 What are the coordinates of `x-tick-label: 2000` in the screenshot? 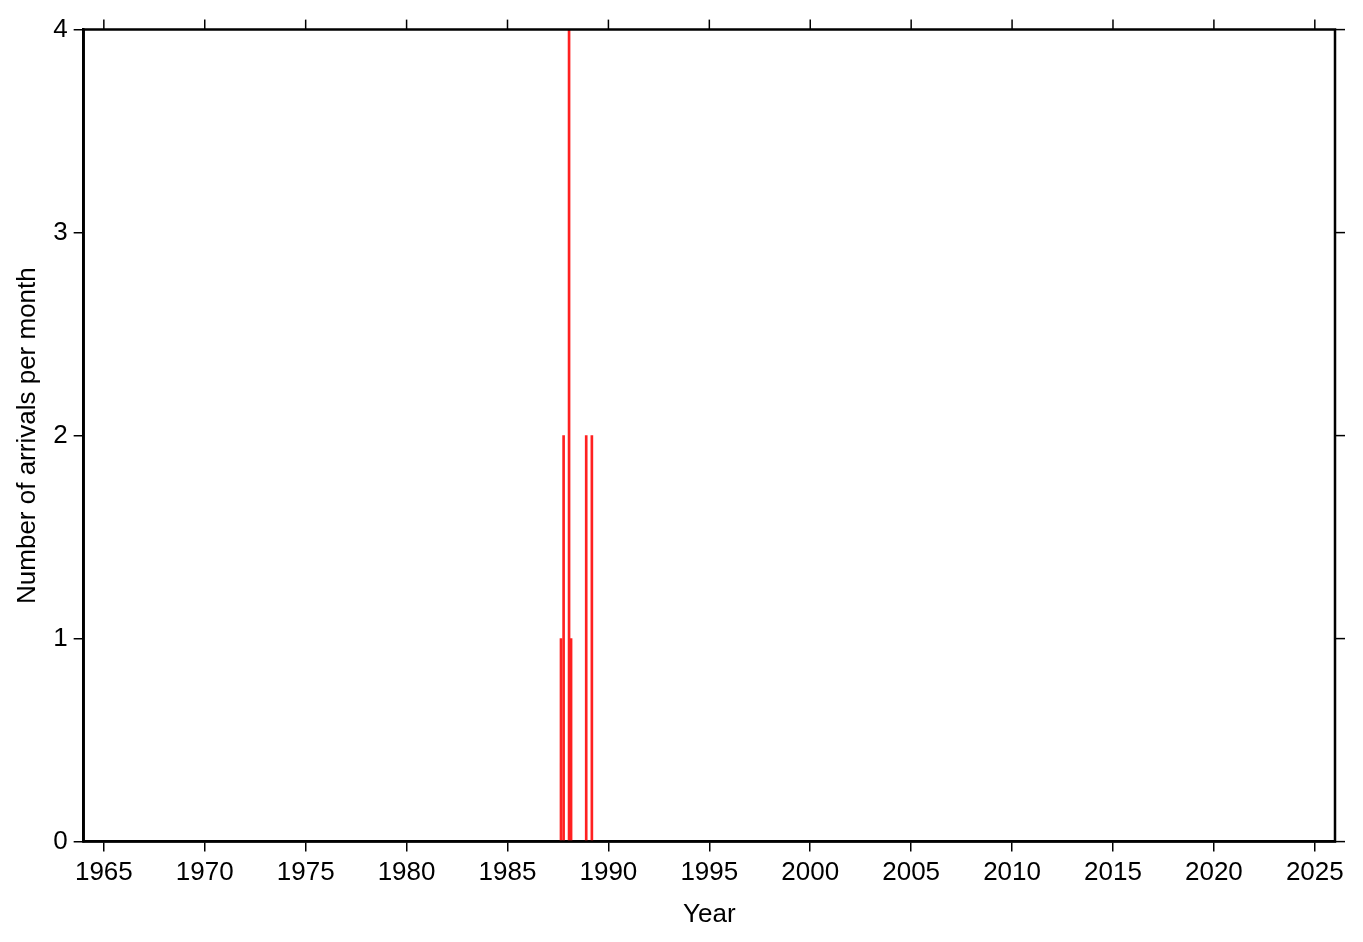 It's located at (810, 871).